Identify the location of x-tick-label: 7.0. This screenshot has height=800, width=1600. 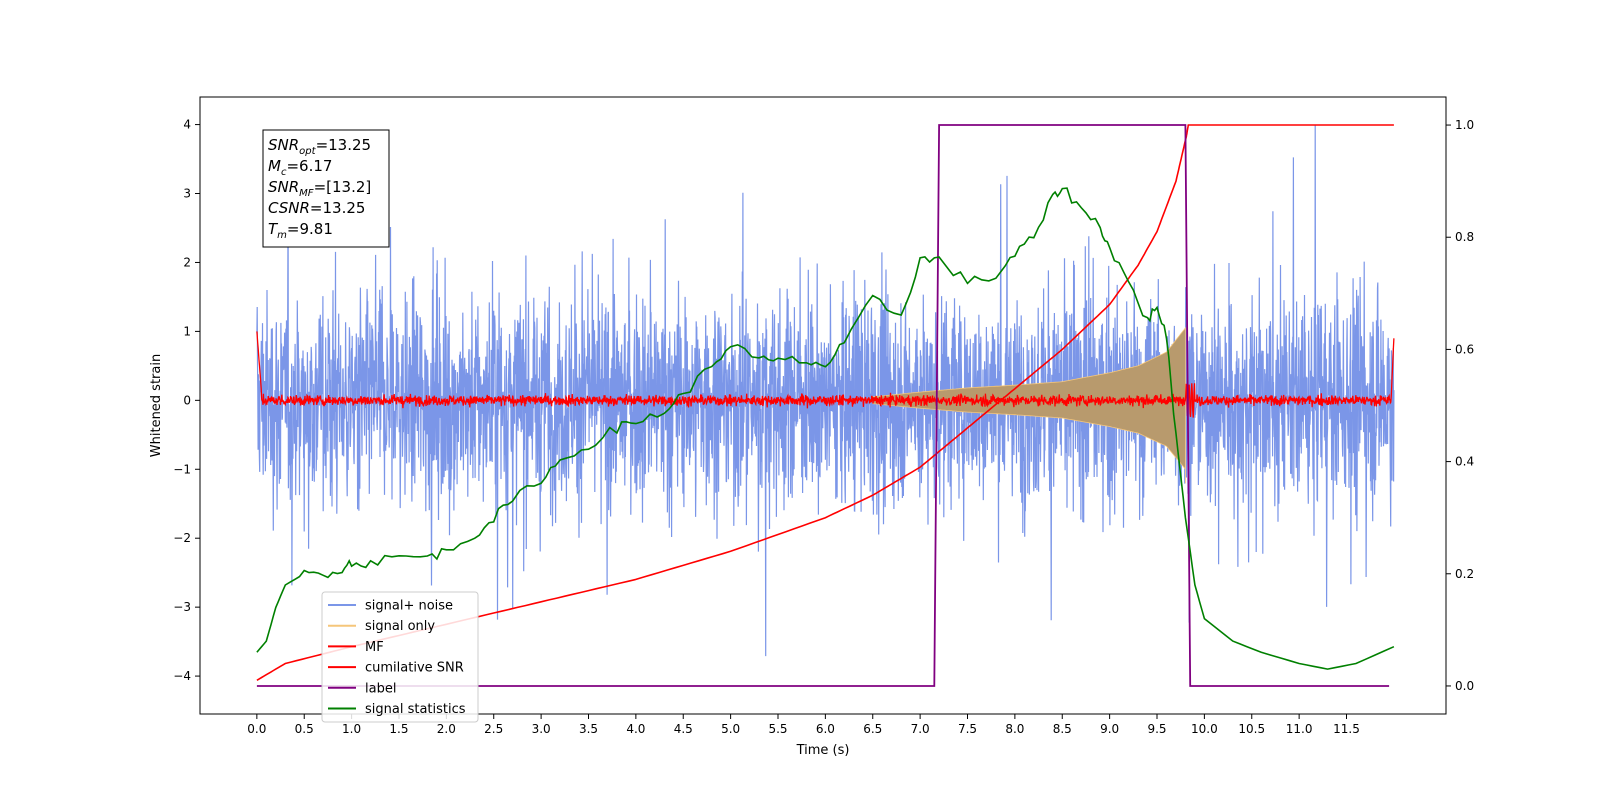
(920, 729).